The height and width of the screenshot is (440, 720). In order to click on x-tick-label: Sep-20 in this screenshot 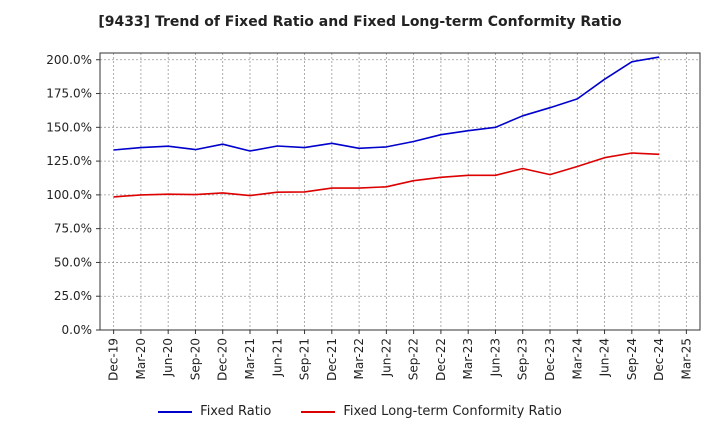, I will do `click(195, 359)`.